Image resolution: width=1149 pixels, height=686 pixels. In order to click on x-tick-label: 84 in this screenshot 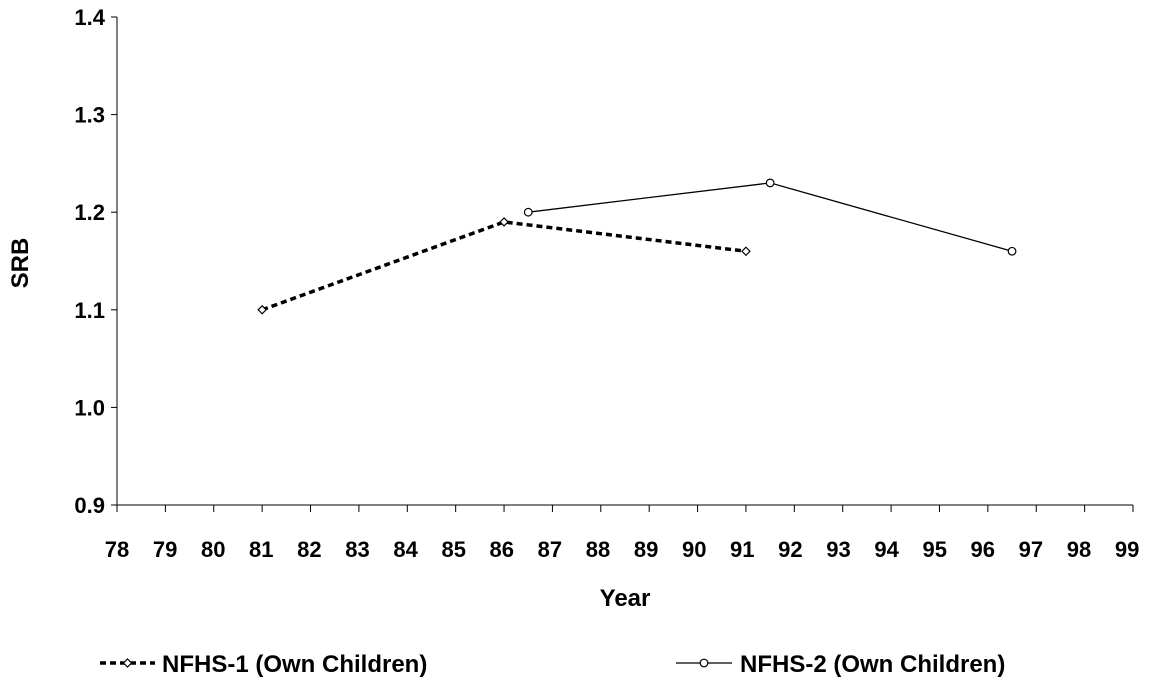, I will do `click(405, 549)`.